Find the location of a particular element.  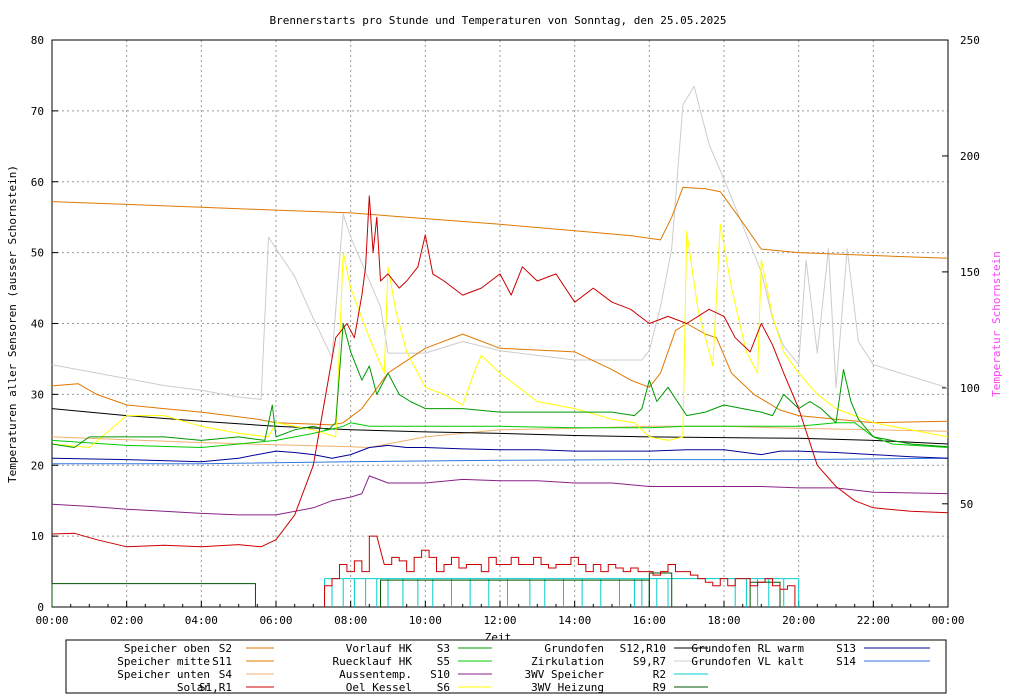

legend-sensor-zirkulation: S9,R7 is located at coordinates (649, 661).